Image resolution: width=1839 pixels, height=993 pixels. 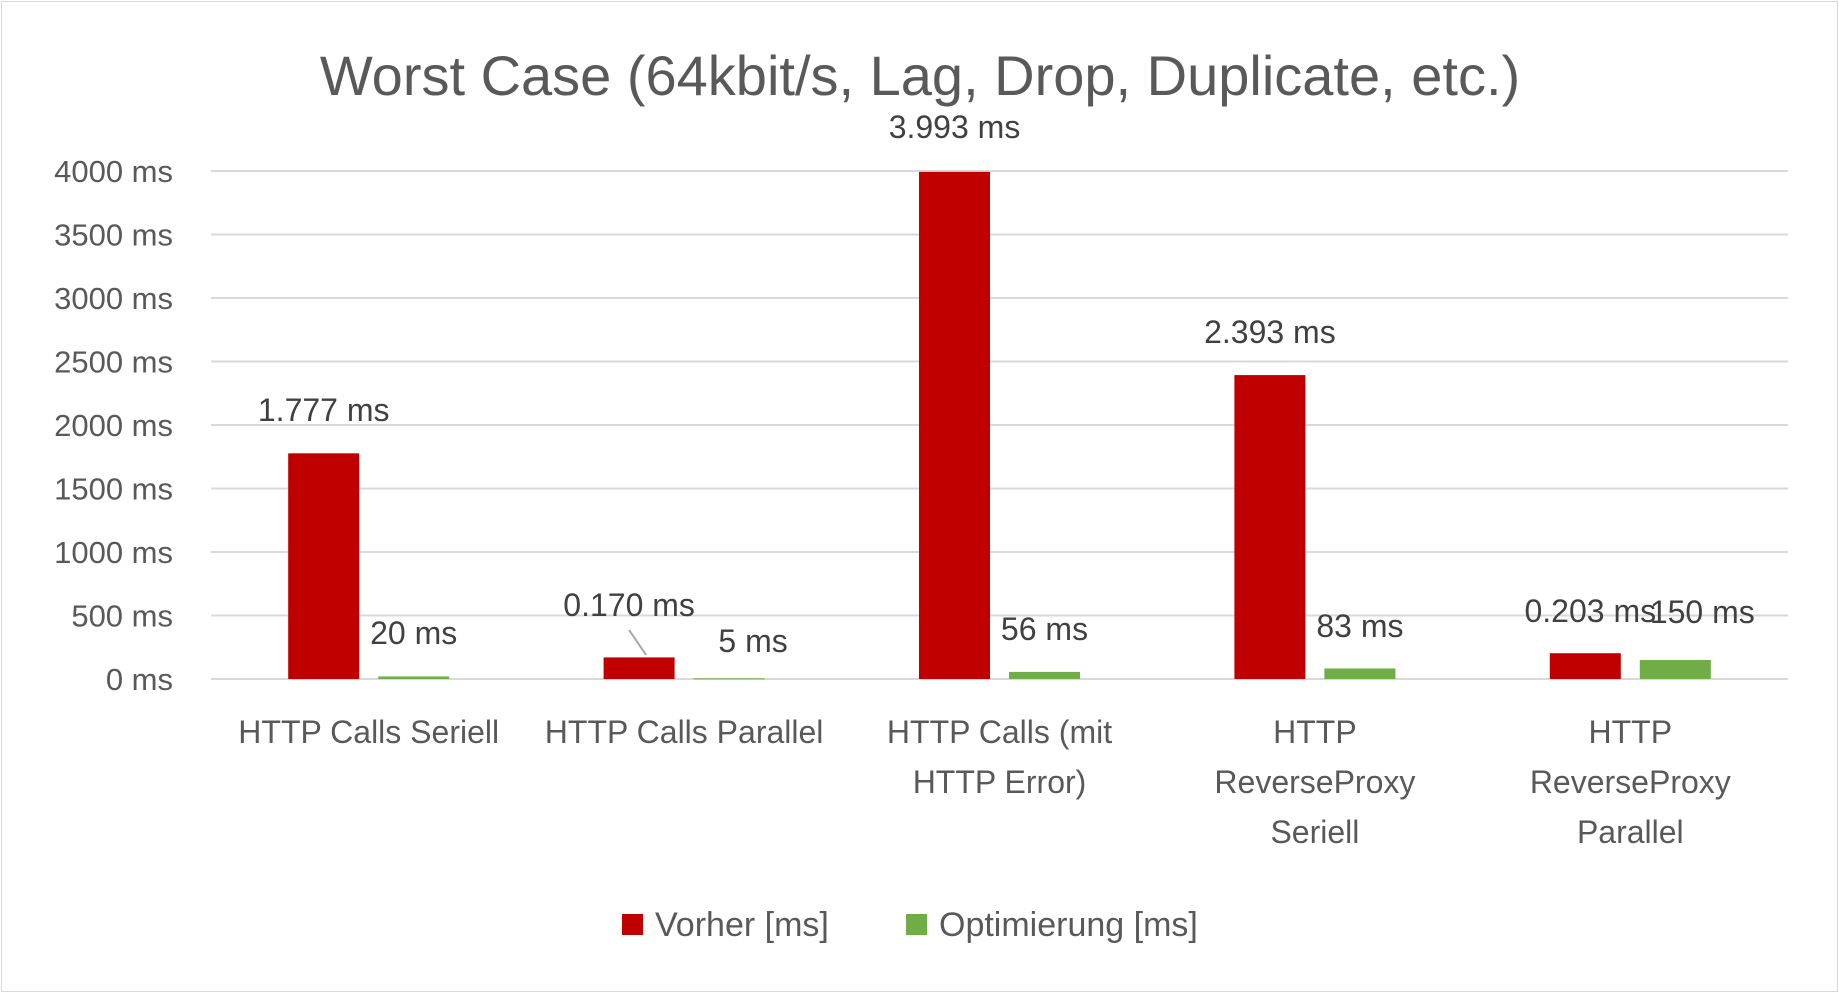 I want to click on legend-label: Vorher [ms], so click(x=742, y=925).